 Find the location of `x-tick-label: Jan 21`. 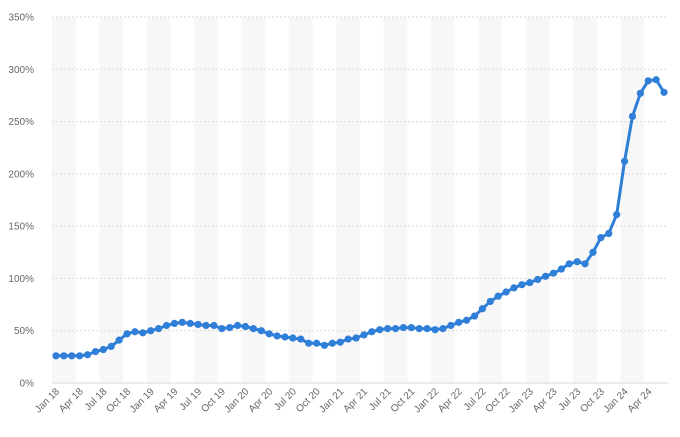

x-tick-label: Jan 21 is located at coordinates (331, 400).